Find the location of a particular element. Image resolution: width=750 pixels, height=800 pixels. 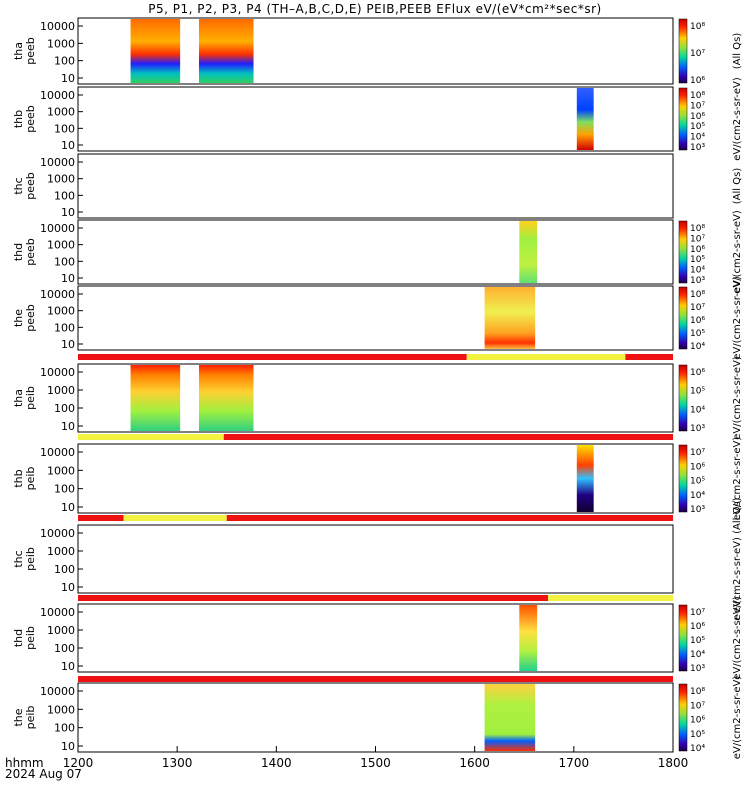

panel-thb-peeb-colorbar-tick: 10⁶ is located at coordinates (697, 117).